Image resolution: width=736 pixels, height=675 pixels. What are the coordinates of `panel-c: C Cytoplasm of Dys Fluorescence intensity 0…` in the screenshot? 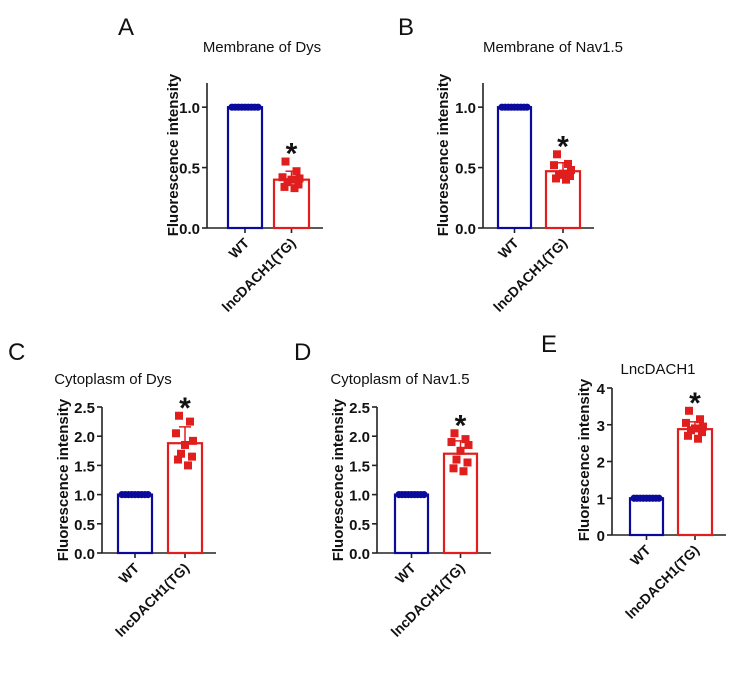 It's located at (112, 489).